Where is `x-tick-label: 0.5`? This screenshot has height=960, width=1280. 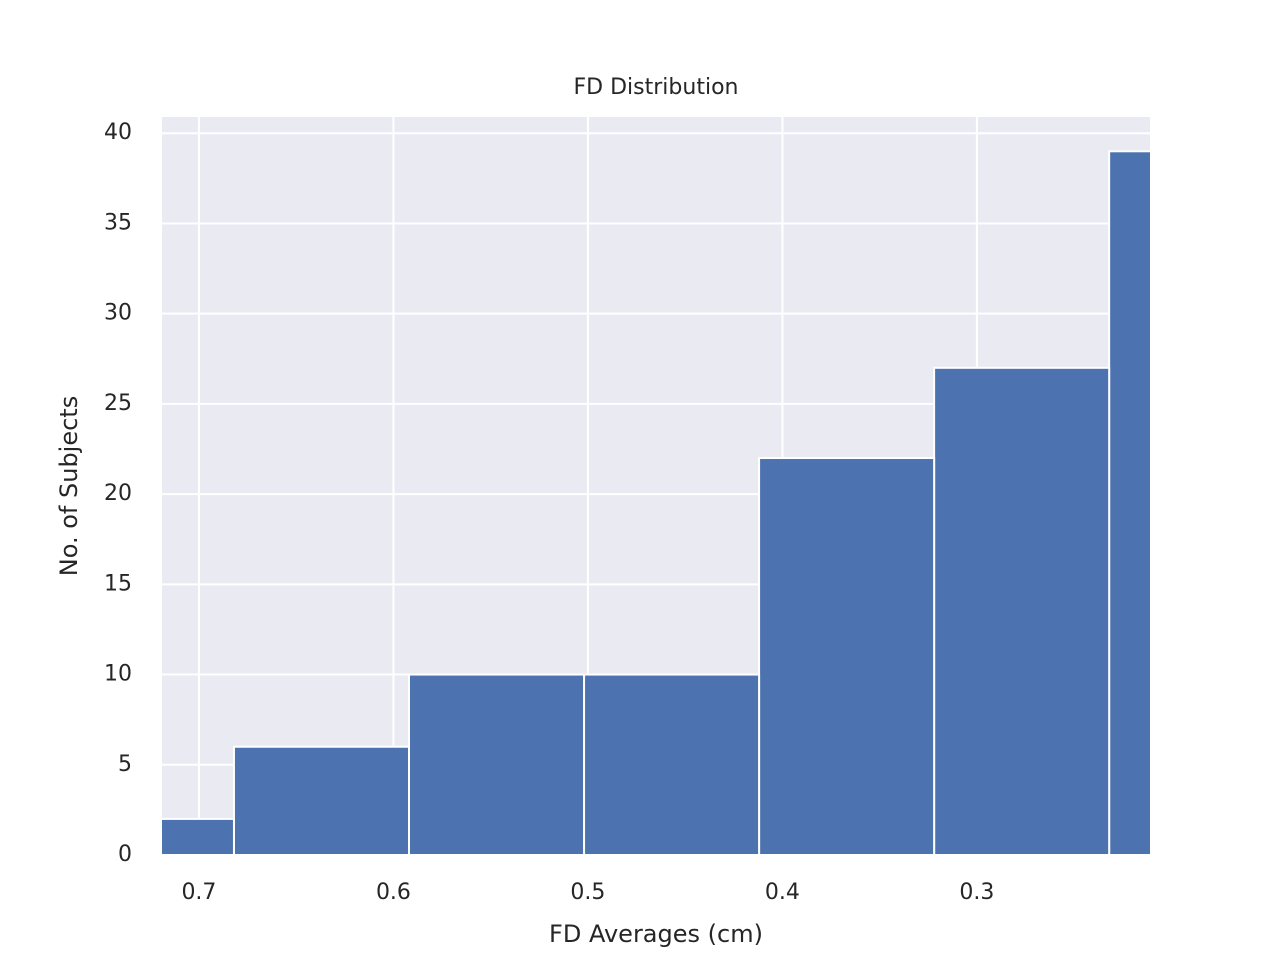
x-tick-label: 0.5 is located at coordinates (587, 892).